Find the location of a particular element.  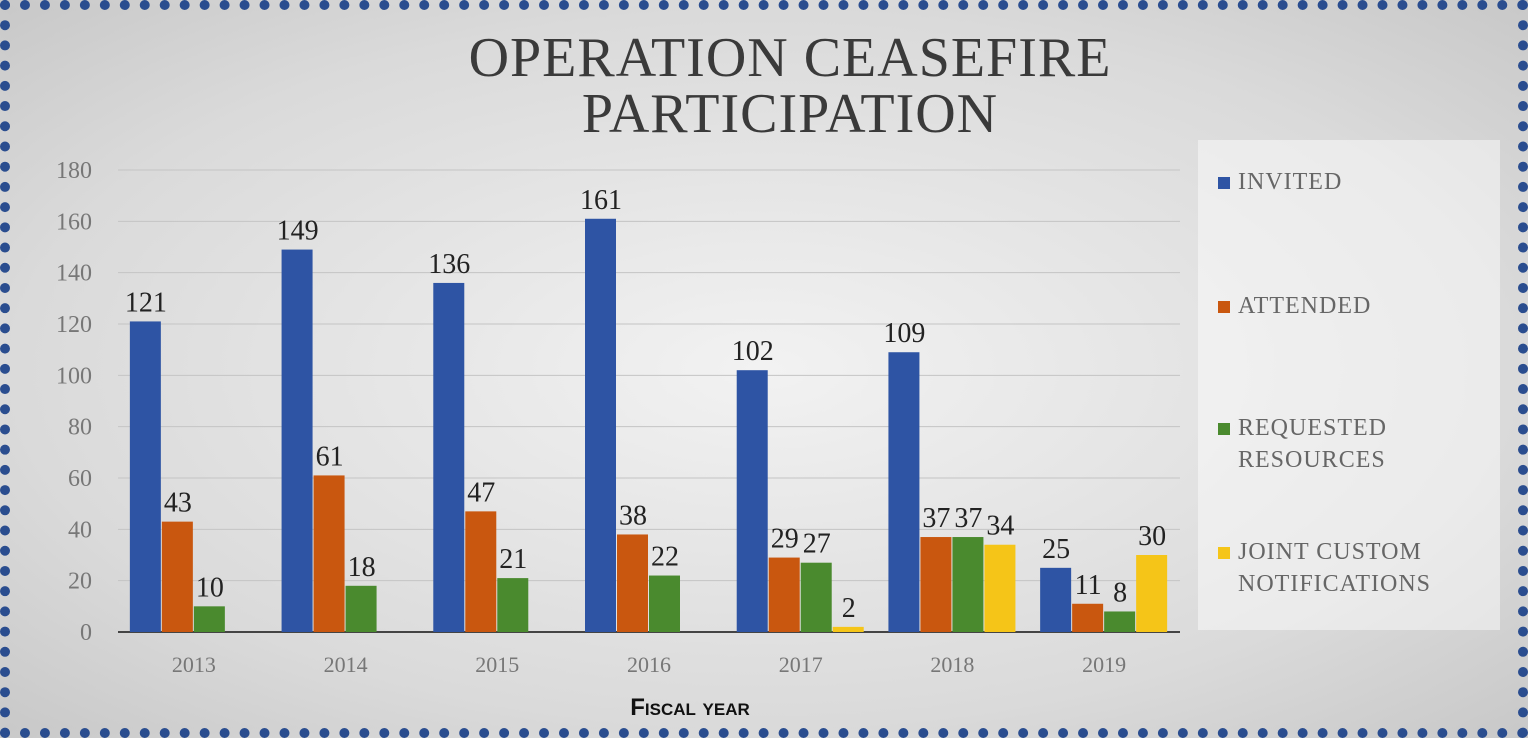

data-label: 21 is located at coordinates (513, 559).